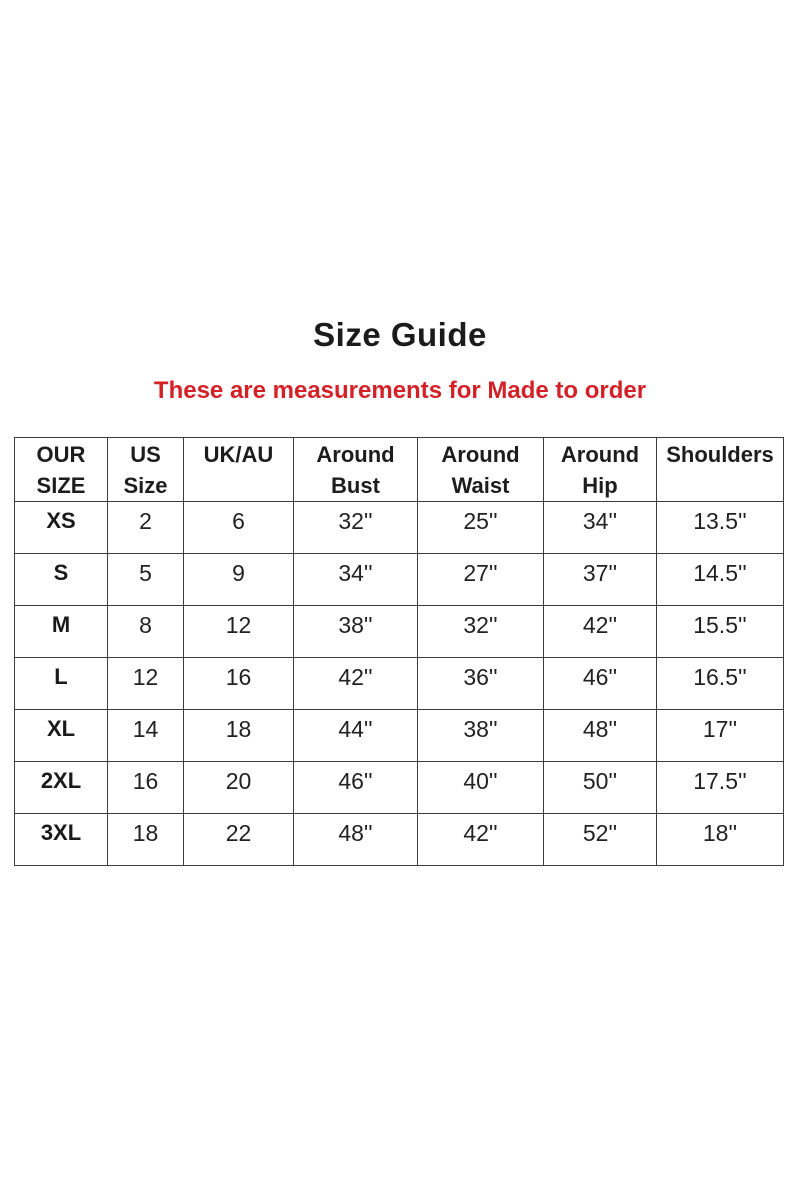  I want to click on table-cell: 44'', so click(355, 735).